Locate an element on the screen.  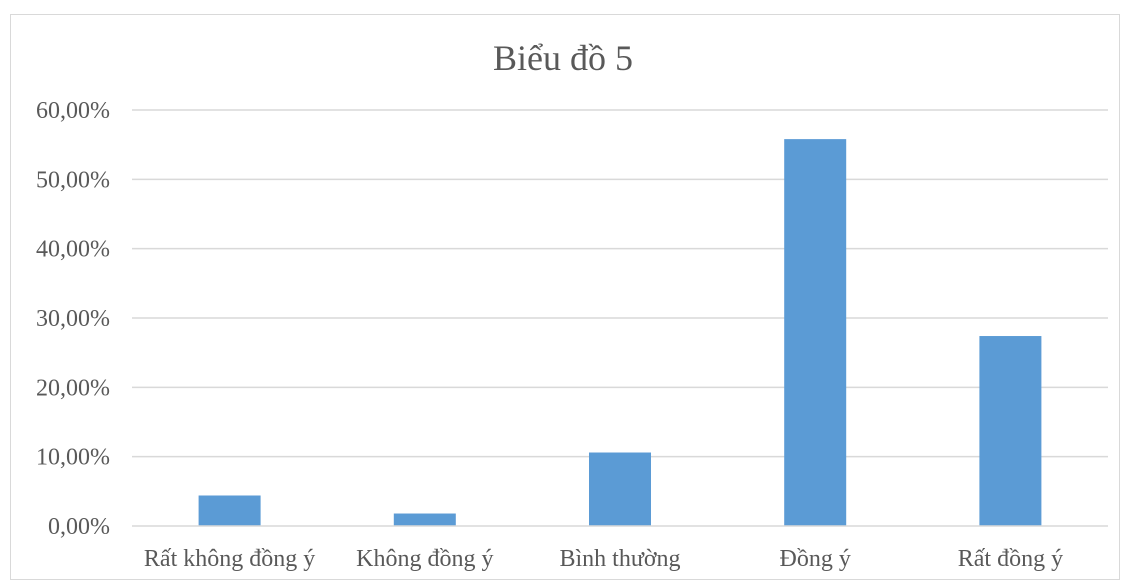
y-tick-label: 0,00% is located at coordinates (79, 527).